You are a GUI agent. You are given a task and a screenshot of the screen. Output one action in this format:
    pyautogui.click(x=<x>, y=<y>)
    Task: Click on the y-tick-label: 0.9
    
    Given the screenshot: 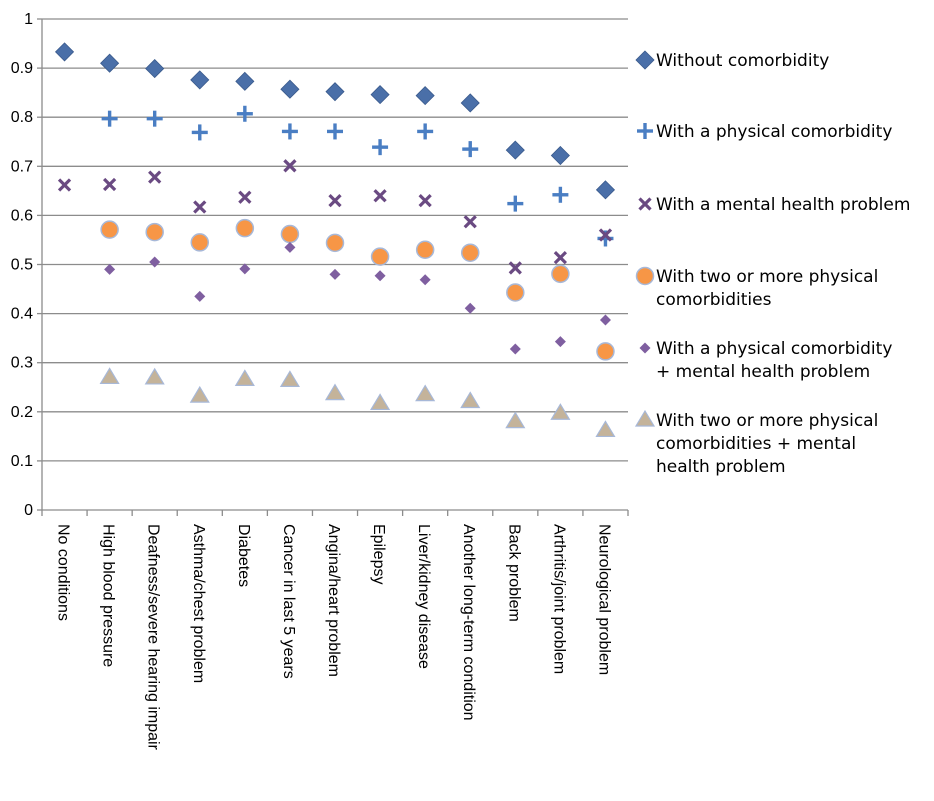 What is the action you would take?
    pyautogui.click(x=22, y=68)
    